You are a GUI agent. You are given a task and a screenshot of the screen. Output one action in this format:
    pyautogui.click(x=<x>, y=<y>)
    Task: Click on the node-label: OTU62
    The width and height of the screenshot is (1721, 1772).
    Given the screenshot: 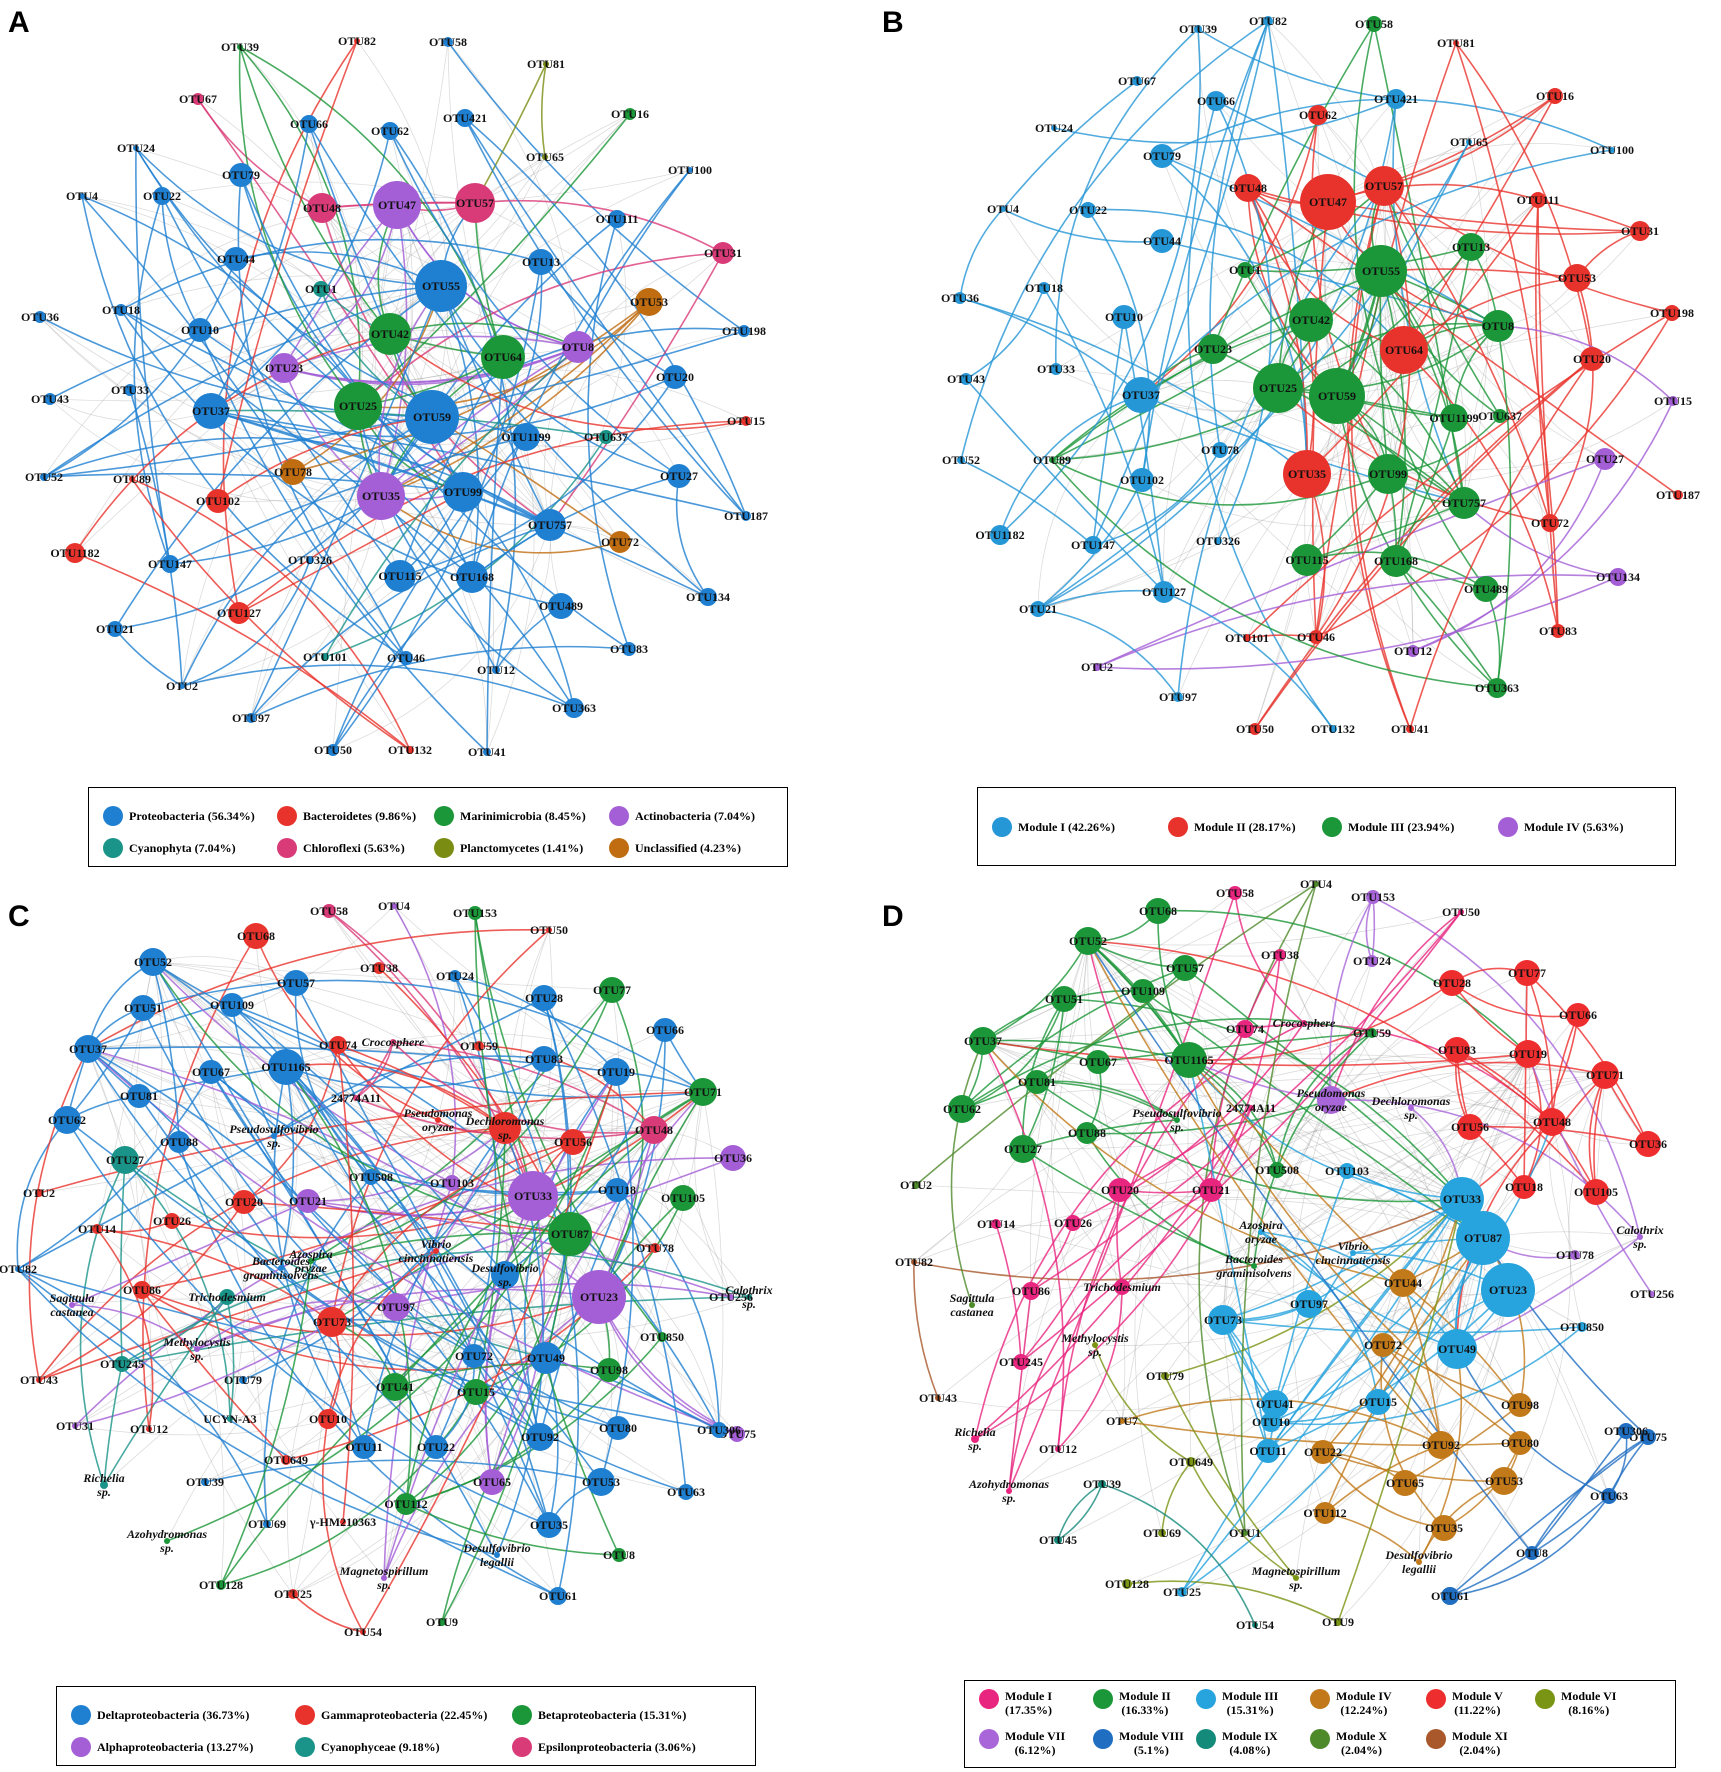 What is the action you would take?
    pyautogui.click(x=67, y=1120)
    